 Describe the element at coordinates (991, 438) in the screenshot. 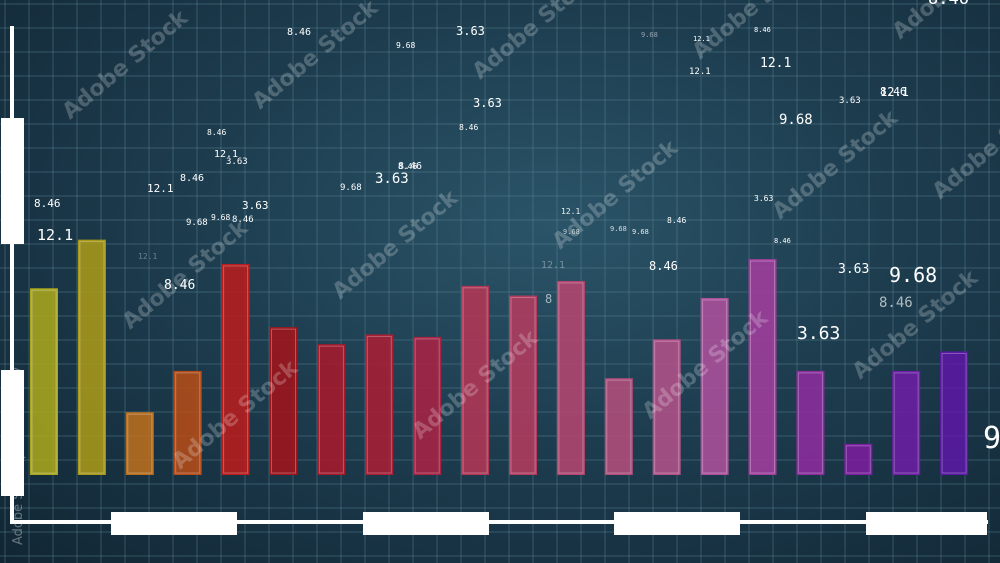

I see `floating-value-label: 9` at that location.